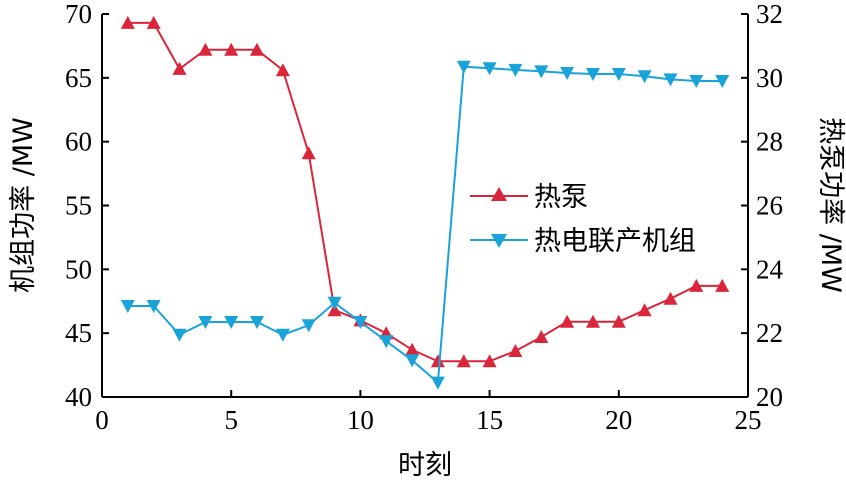 The height and width of the screenshot is (484, 846). I want to click on right-y-tick-label: 32, so click(769, 14).